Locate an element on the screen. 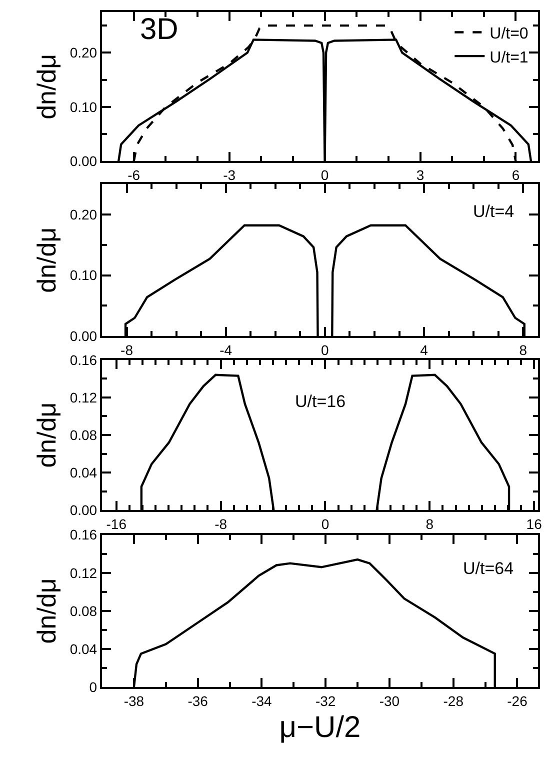 The image size is (553, 759). x-tick-label: -30 is located at coordinates (389, 700).